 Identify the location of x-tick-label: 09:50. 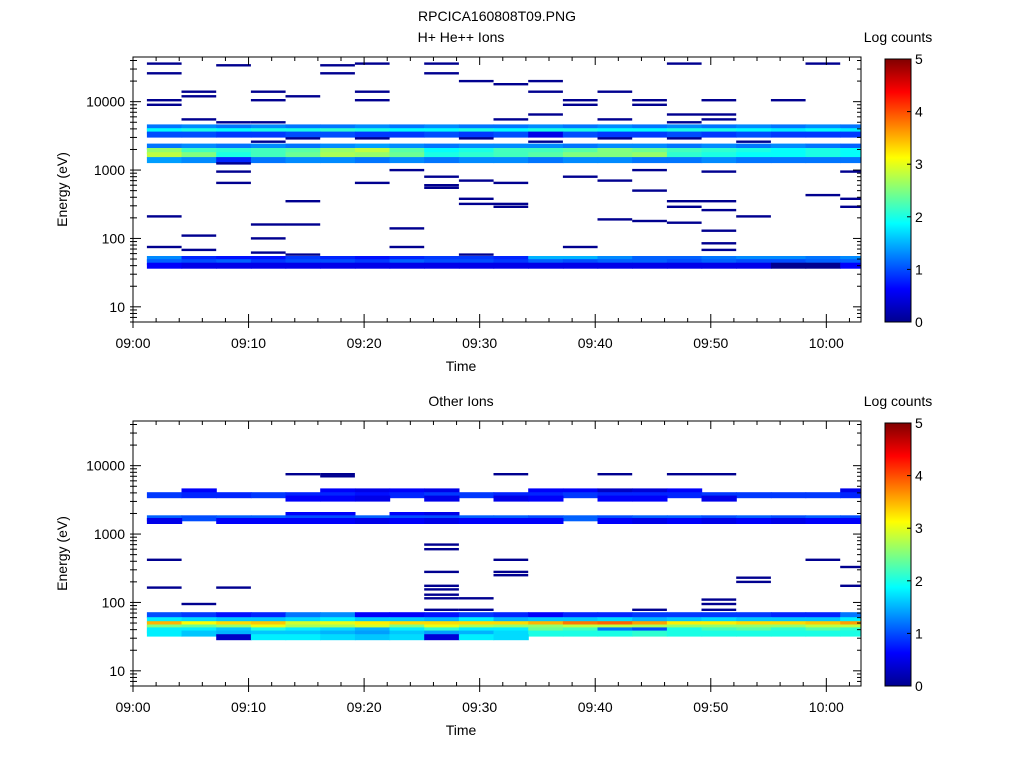
(710, 707).